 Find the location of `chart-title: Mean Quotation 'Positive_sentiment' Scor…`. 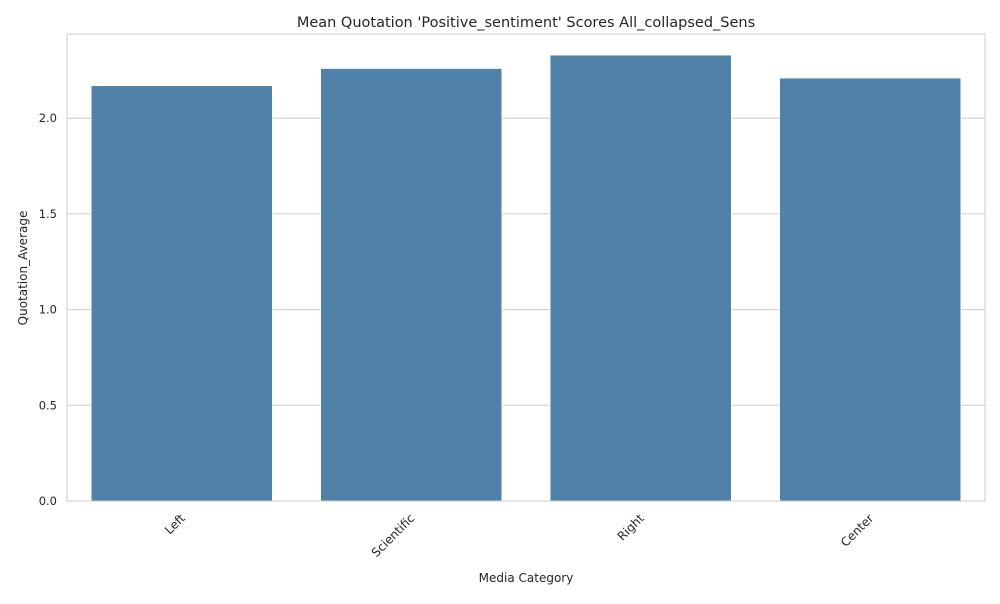

chart-title: Mean Quotation 'Positive_sentiment' Scor… is located at coordinates (526, 23).